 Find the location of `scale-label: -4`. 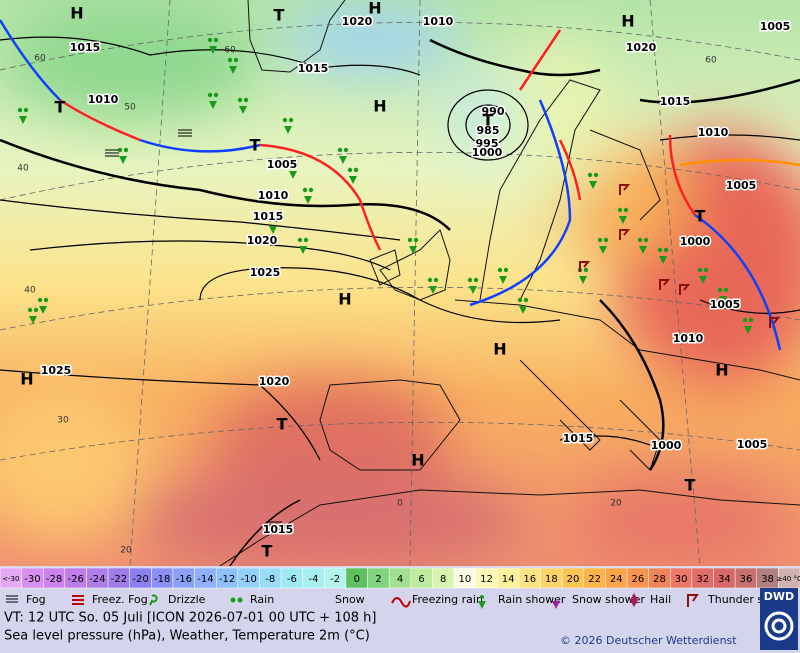

scale-label: -4 is located at coordinates (314, 579).